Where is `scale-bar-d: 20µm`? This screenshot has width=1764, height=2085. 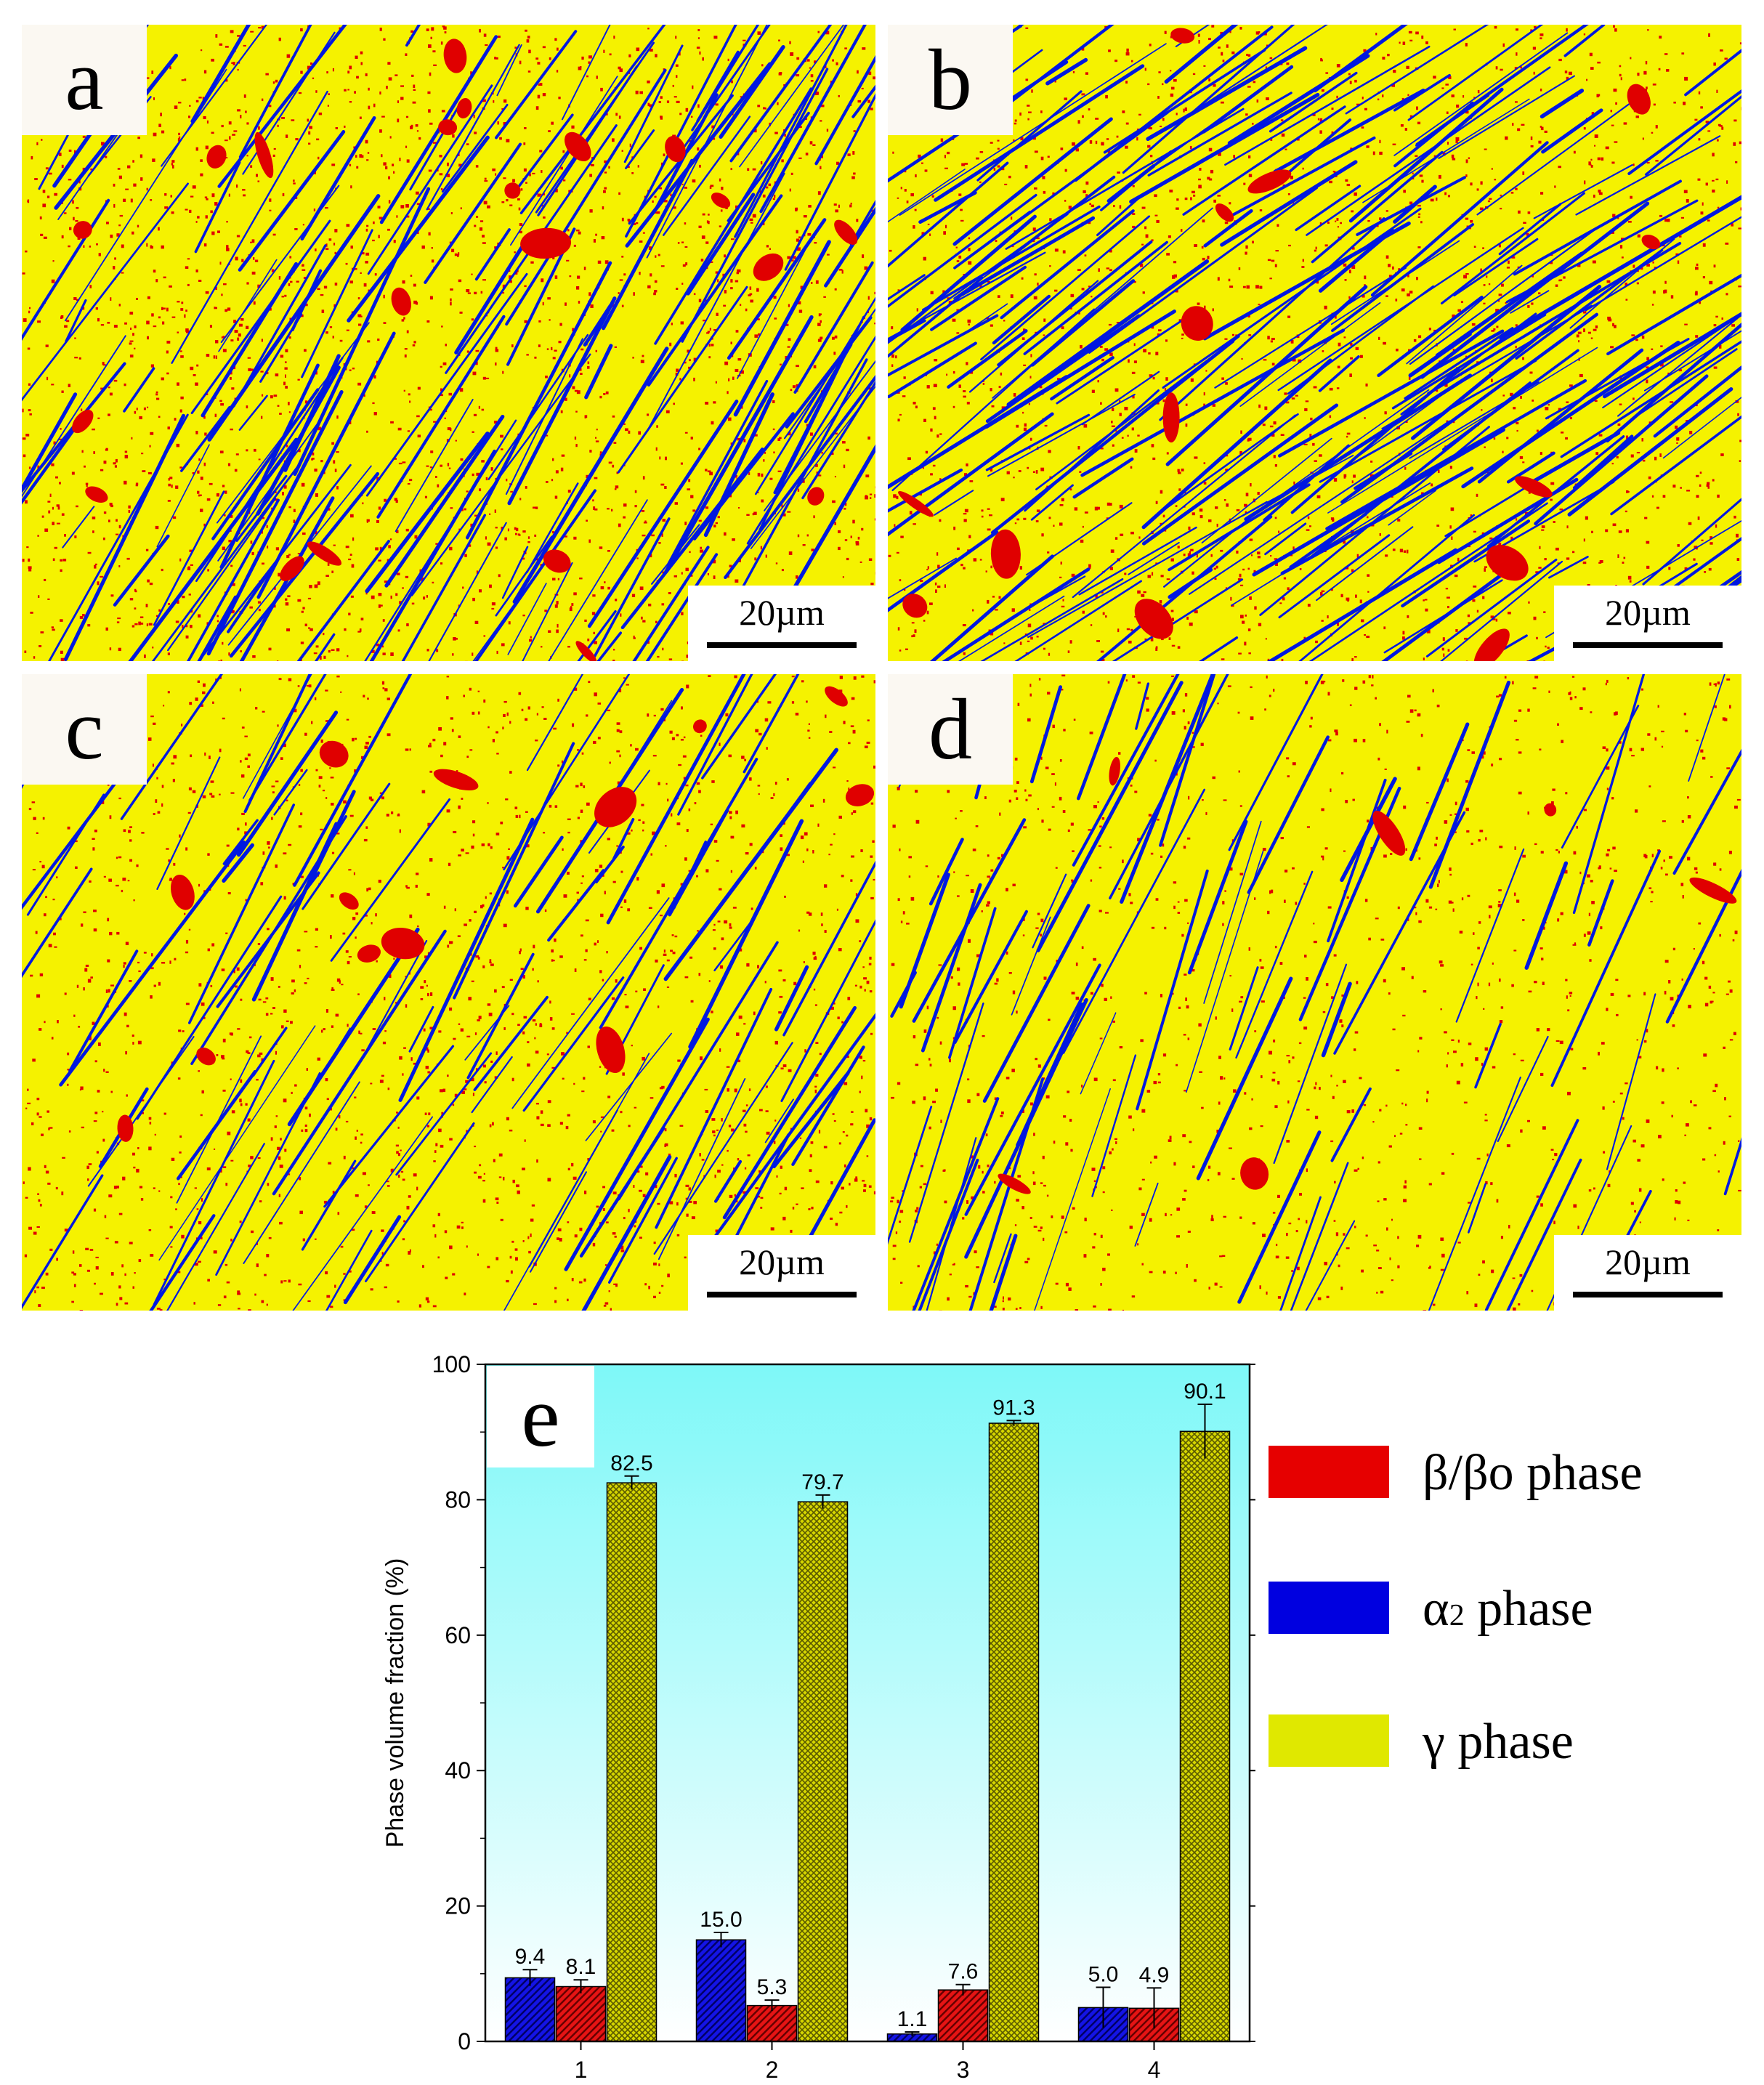
scale-bar-d: 20µm is located at coordinates (1647, 1273).